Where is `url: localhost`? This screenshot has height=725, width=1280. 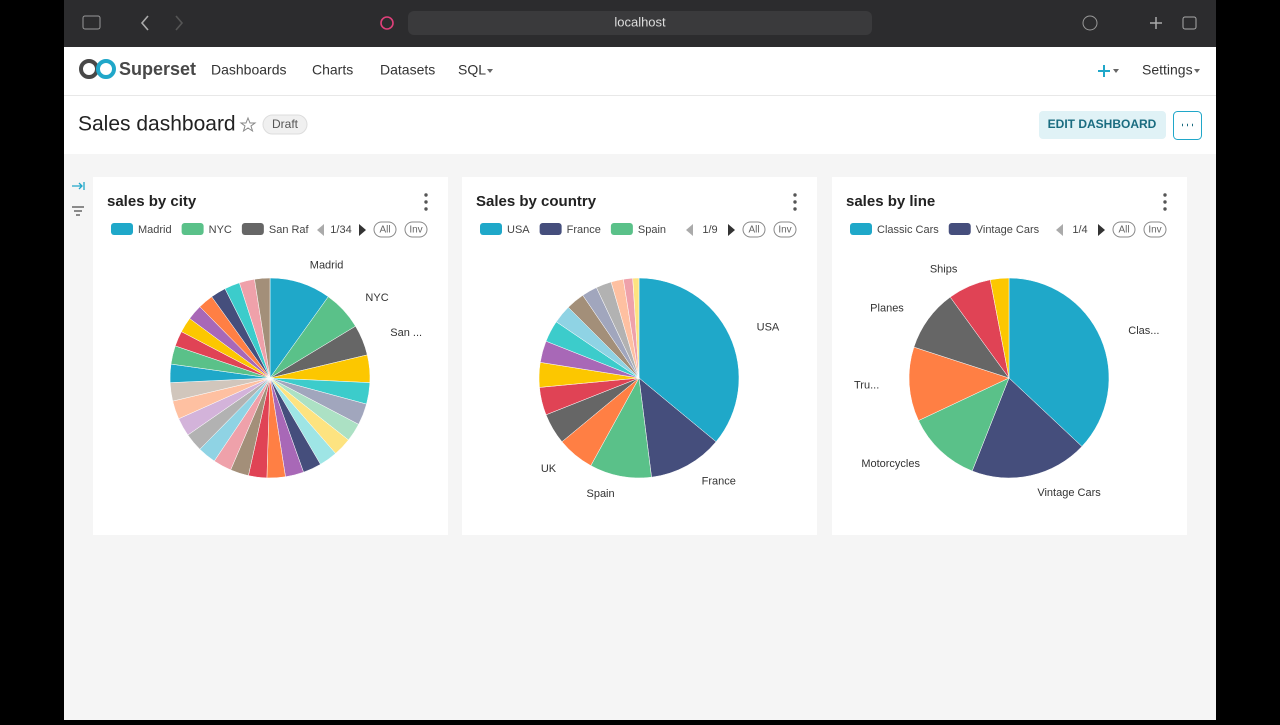
url: localhost is located at coordinates (640, 21).